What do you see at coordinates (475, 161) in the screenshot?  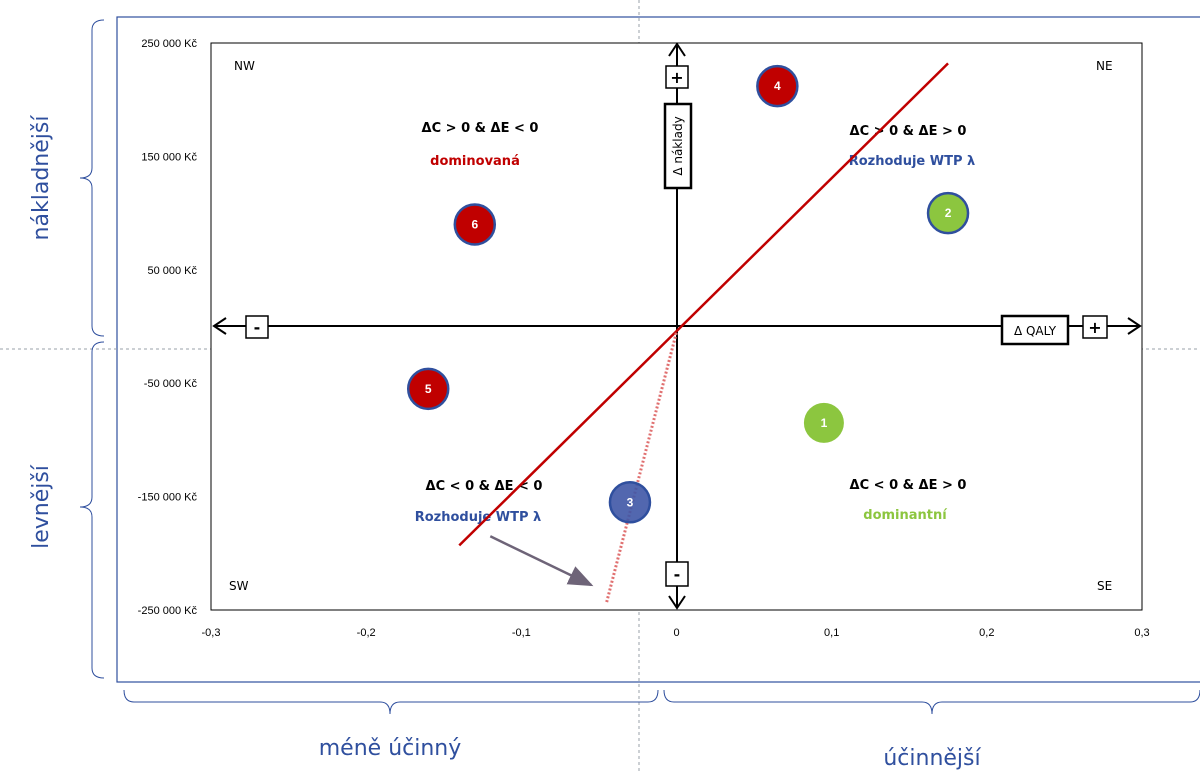 I see `nw-verdict: dominovaná` at bounding box center [475, 161].